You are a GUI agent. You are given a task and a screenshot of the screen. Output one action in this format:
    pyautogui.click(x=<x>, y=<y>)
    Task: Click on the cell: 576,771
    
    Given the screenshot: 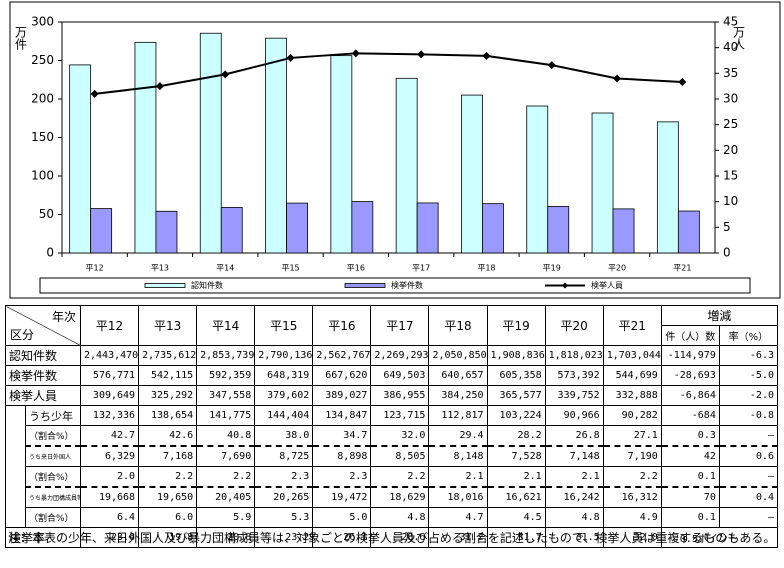 What is the action you would take?
    pyautogui.click(x=109, y=375)
    